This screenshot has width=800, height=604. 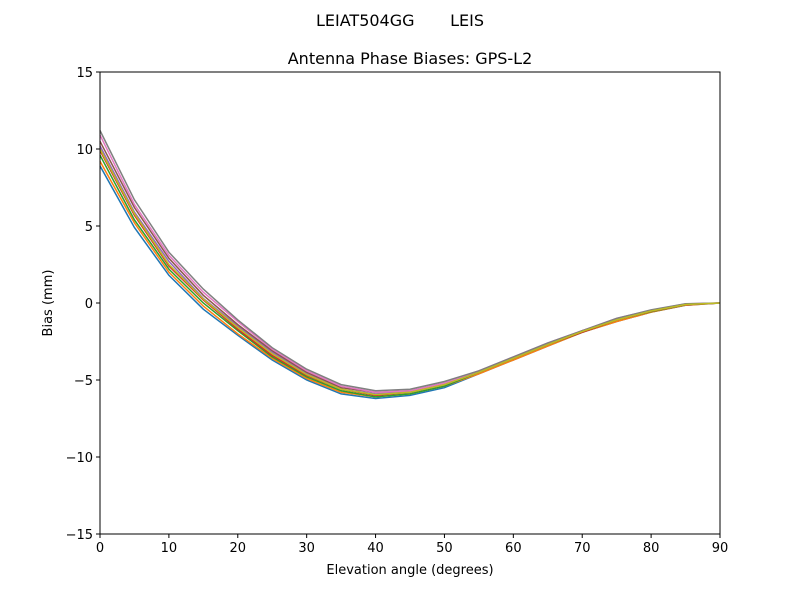 I want to click on y-tick-label: 0, so click(x=89, y=304).